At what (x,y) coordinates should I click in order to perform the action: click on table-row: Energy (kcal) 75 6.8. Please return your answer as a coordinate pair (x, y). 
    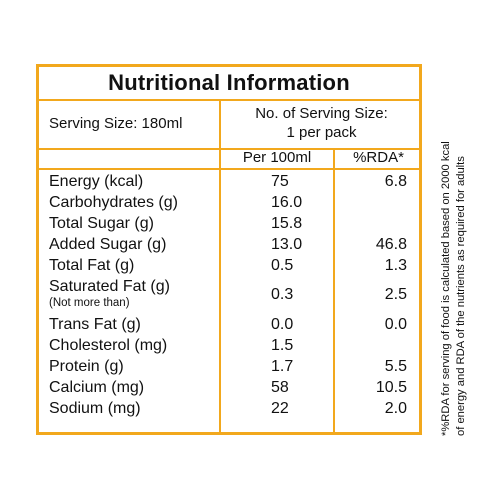
    Looking at the image, I should click on (229, 181).